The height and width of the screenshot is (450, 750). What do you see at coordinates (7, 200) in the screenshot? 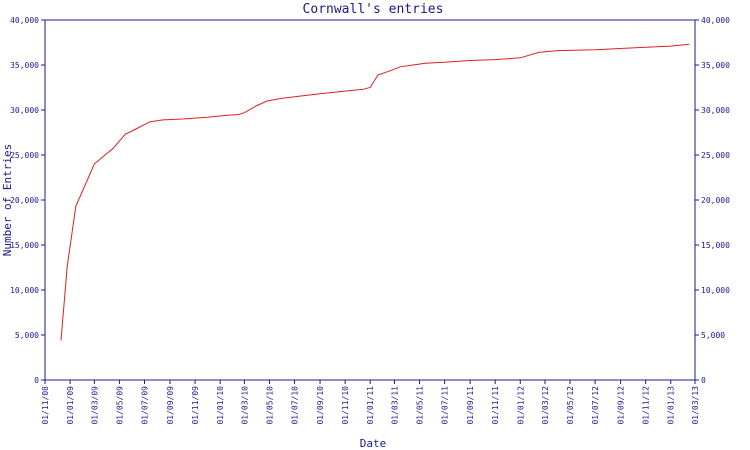
I see `y-axis-label: Number of Entries` at bounding box center [7, 200].